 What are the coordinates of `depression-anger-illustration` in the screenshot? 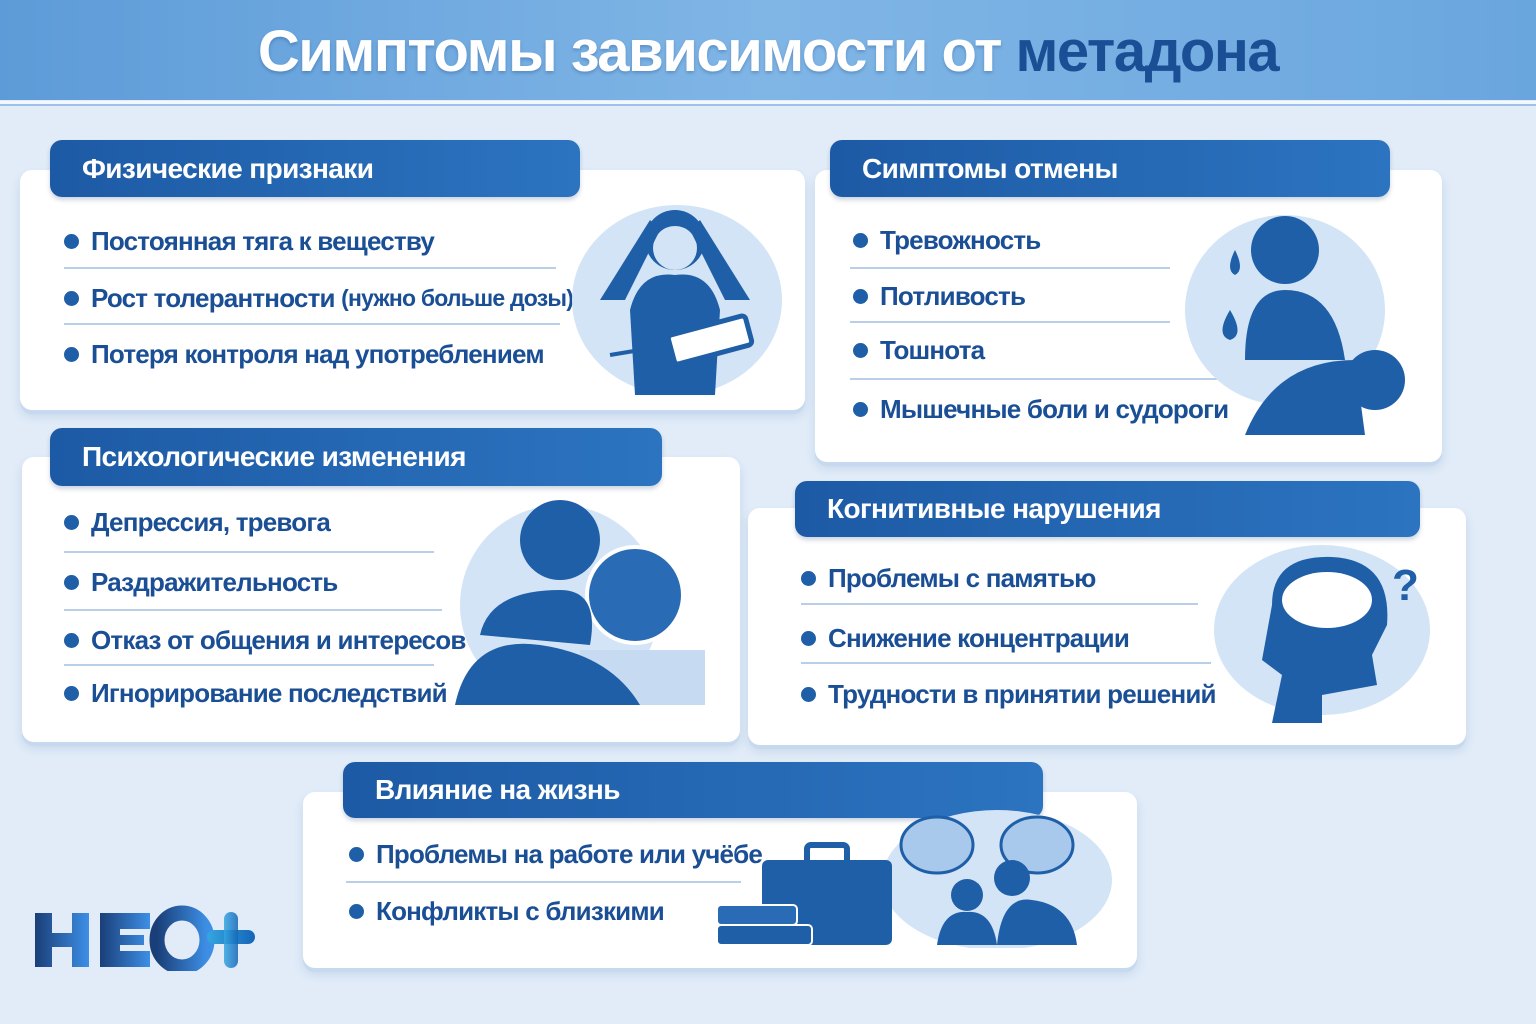 It's located at (580, 602).